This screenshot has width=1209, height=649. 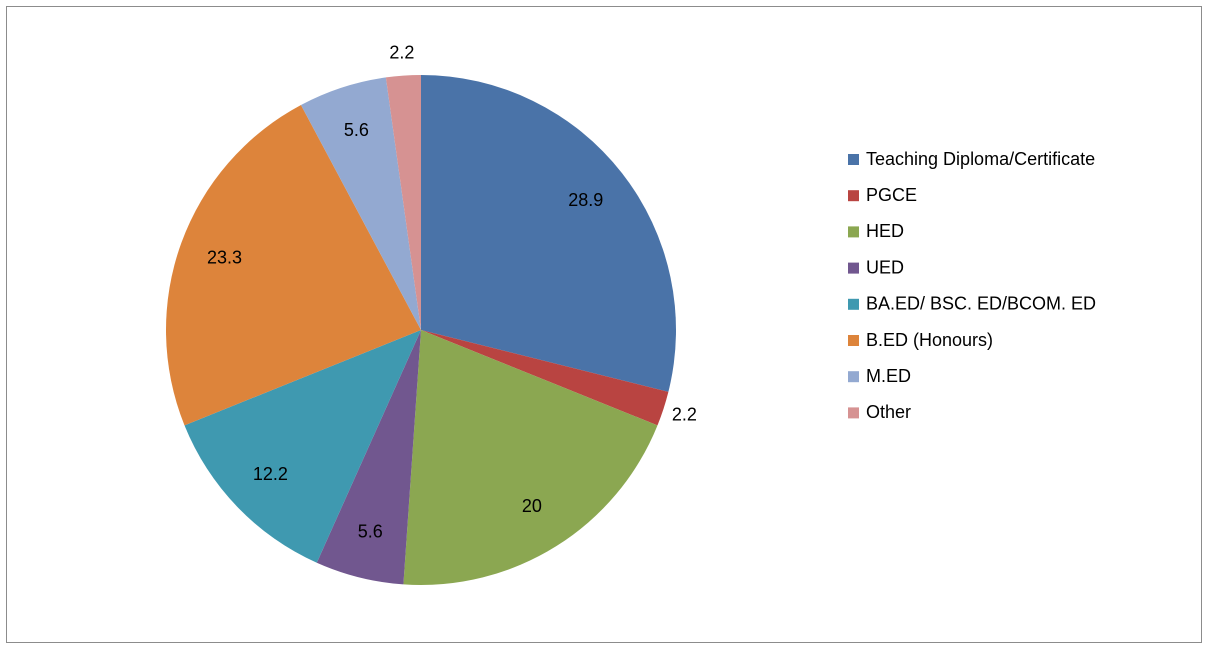 What do you see at coordinates (885, 231) in the screenshot?
I see `legend-label: HED` at bounding box center [885, 231].